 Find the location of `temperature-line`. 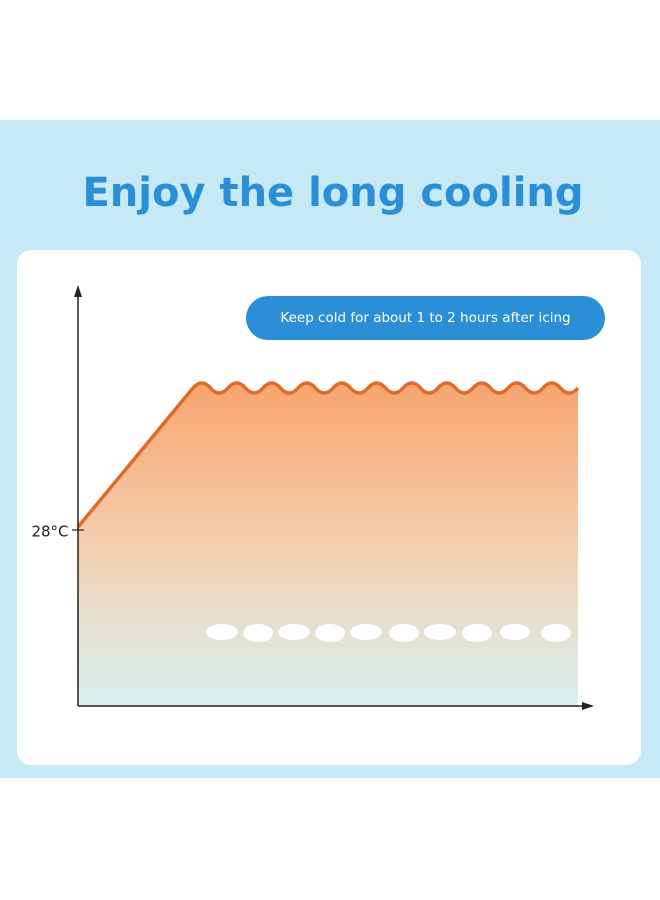

temperature-line is located at coordinates (328, 455).